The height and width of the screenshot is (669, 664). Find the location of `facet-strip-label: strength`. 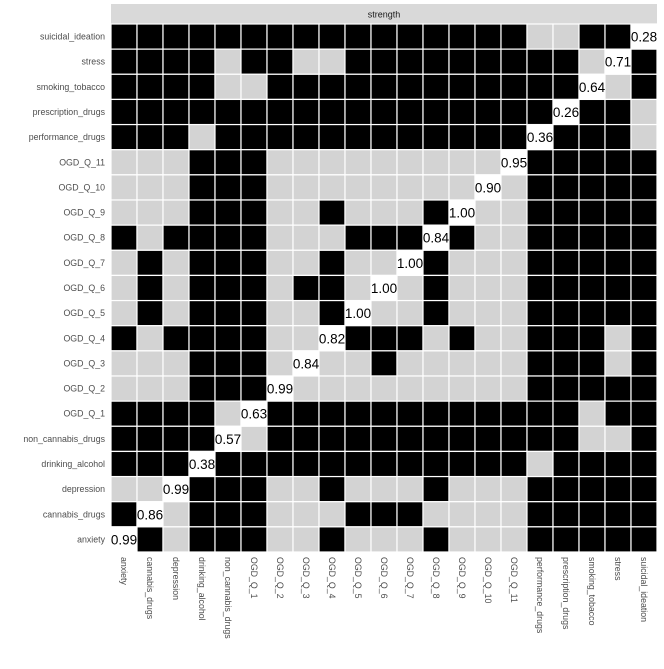

facet-strip-label: strength is located at coordinates (384, 15).